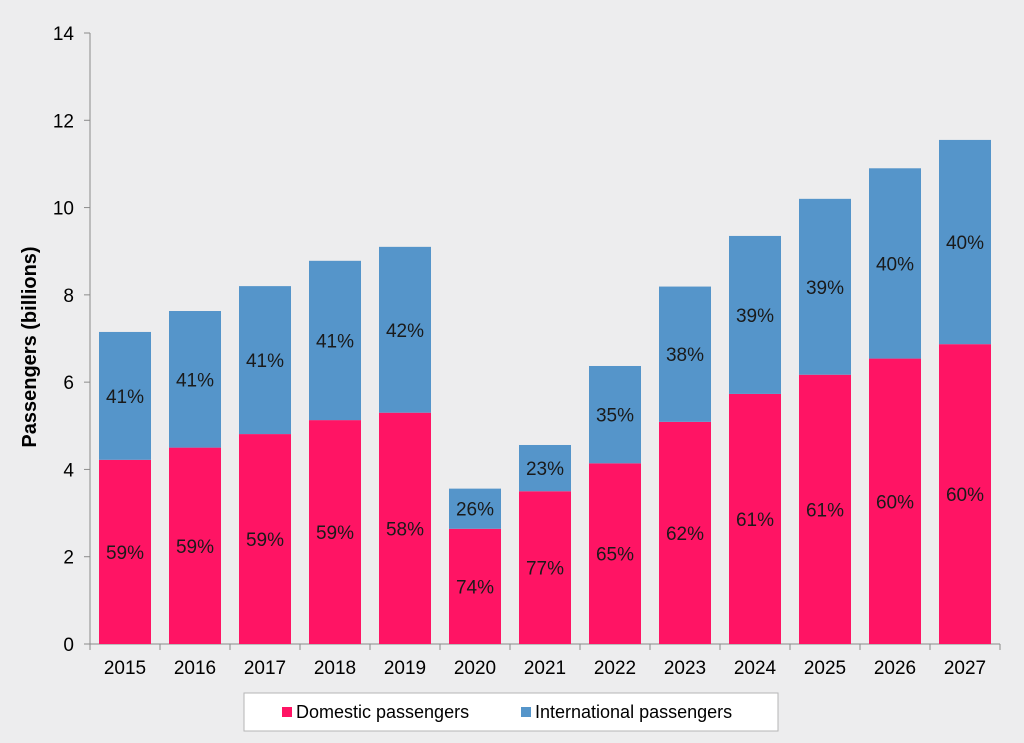 The image size is (1024, 743). Describe the element at coordinates (685, 668) in the screenshot. I see `x-tick-label: 2023` at that location.